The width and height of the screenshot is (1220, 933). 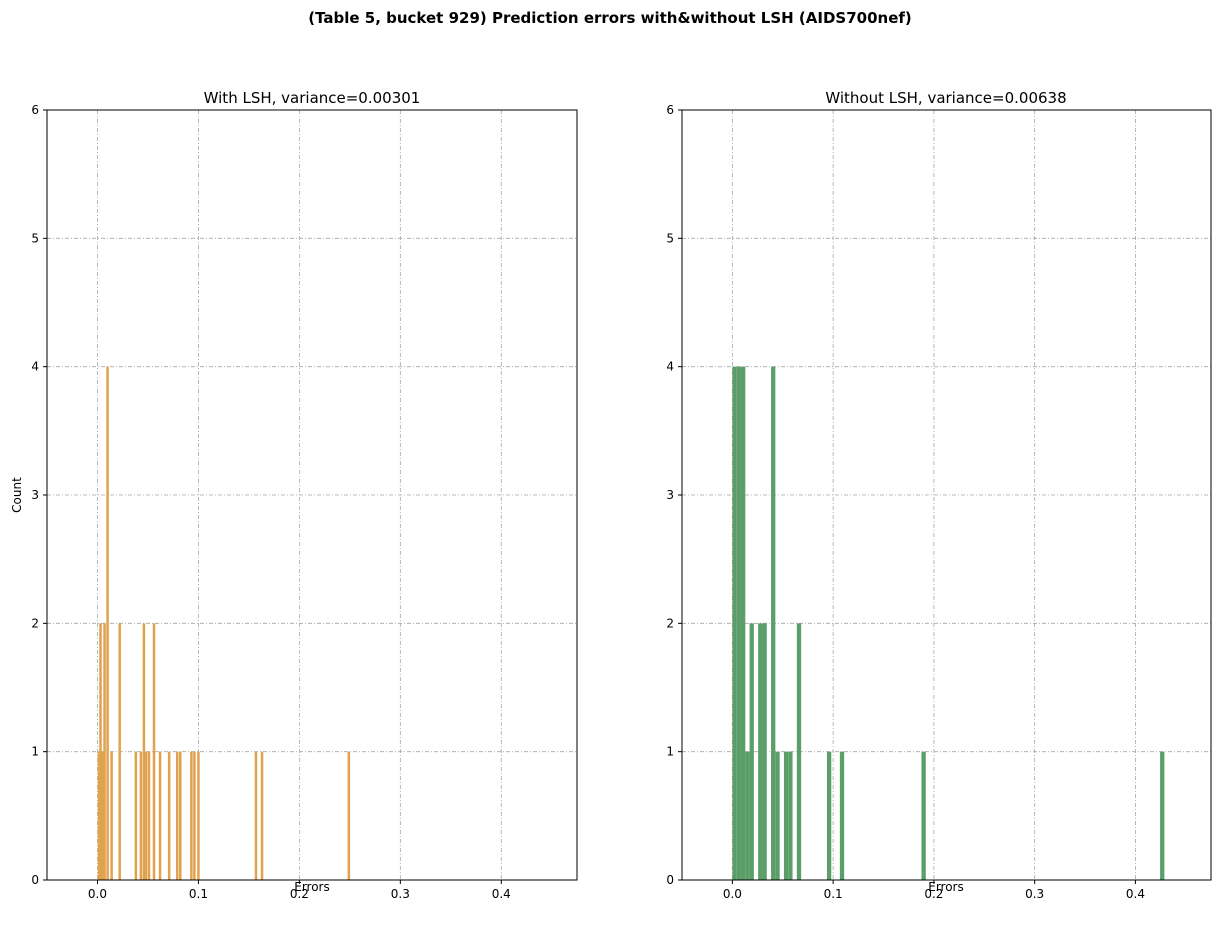 I want to click on x-axis-label-without-lsh: Errors, so click(x=946, y=887).